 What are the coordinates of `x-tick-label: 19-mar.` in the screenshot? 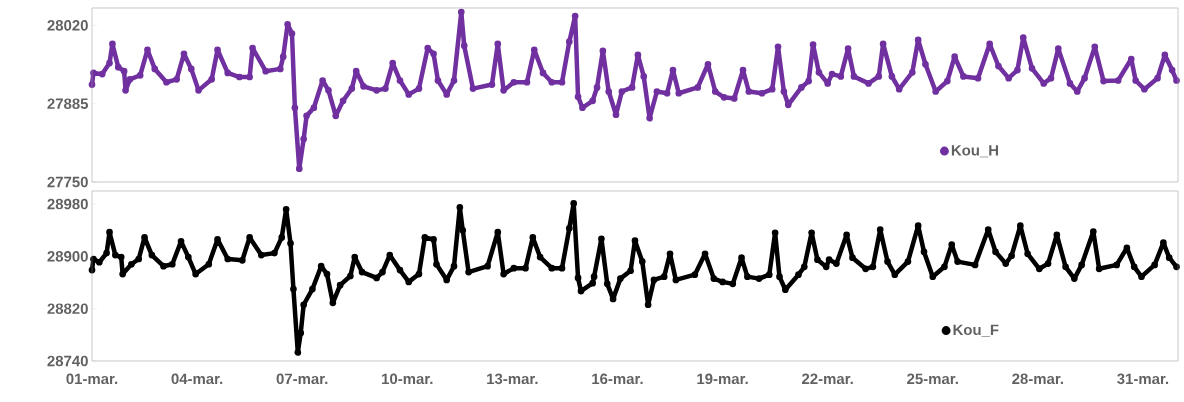 It's located at (722, 379).